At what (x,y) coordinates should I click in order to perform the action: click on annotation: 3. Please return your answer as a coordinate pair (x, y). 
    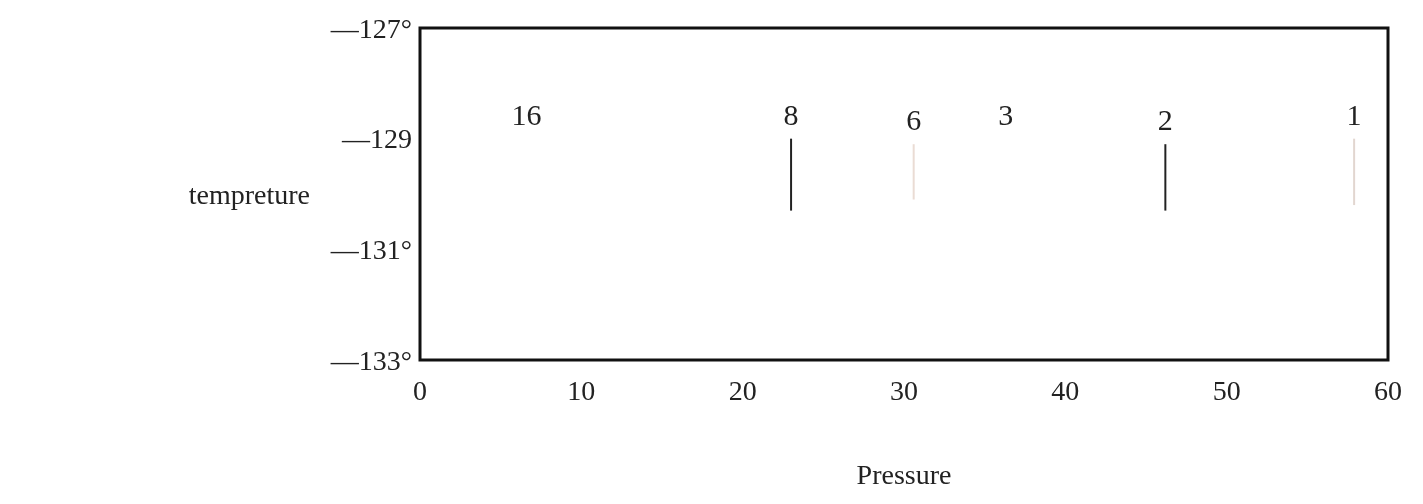
    Looking at the image, I should click on (1006, 114).